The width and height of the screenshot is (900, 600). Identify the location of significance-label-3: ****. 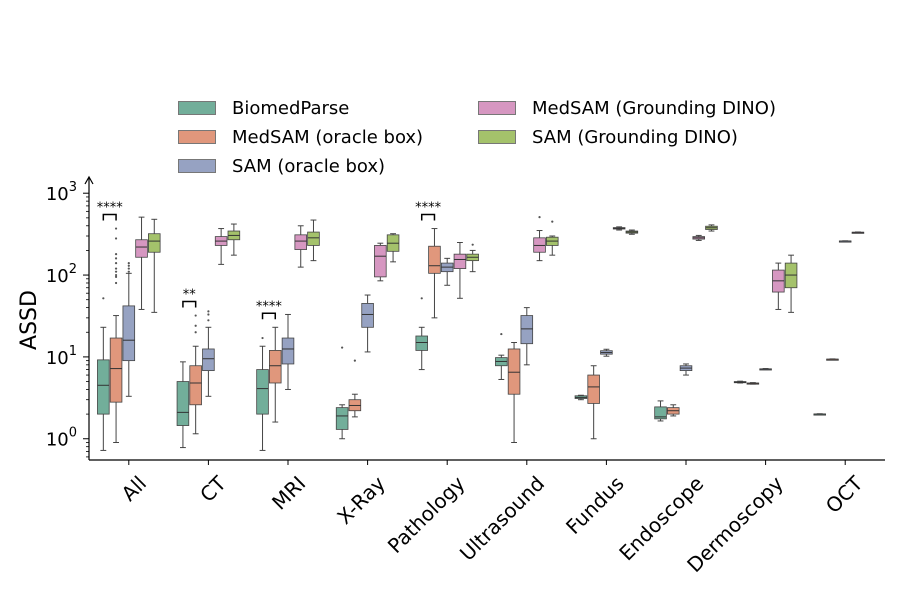
(428, 208).